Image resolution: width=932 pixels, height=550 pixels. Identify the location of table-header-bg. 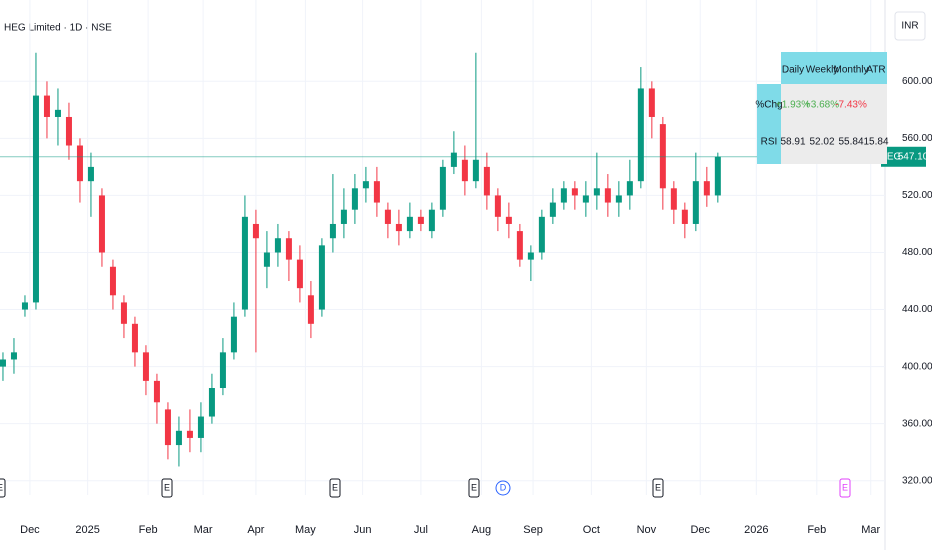
(834, 68).